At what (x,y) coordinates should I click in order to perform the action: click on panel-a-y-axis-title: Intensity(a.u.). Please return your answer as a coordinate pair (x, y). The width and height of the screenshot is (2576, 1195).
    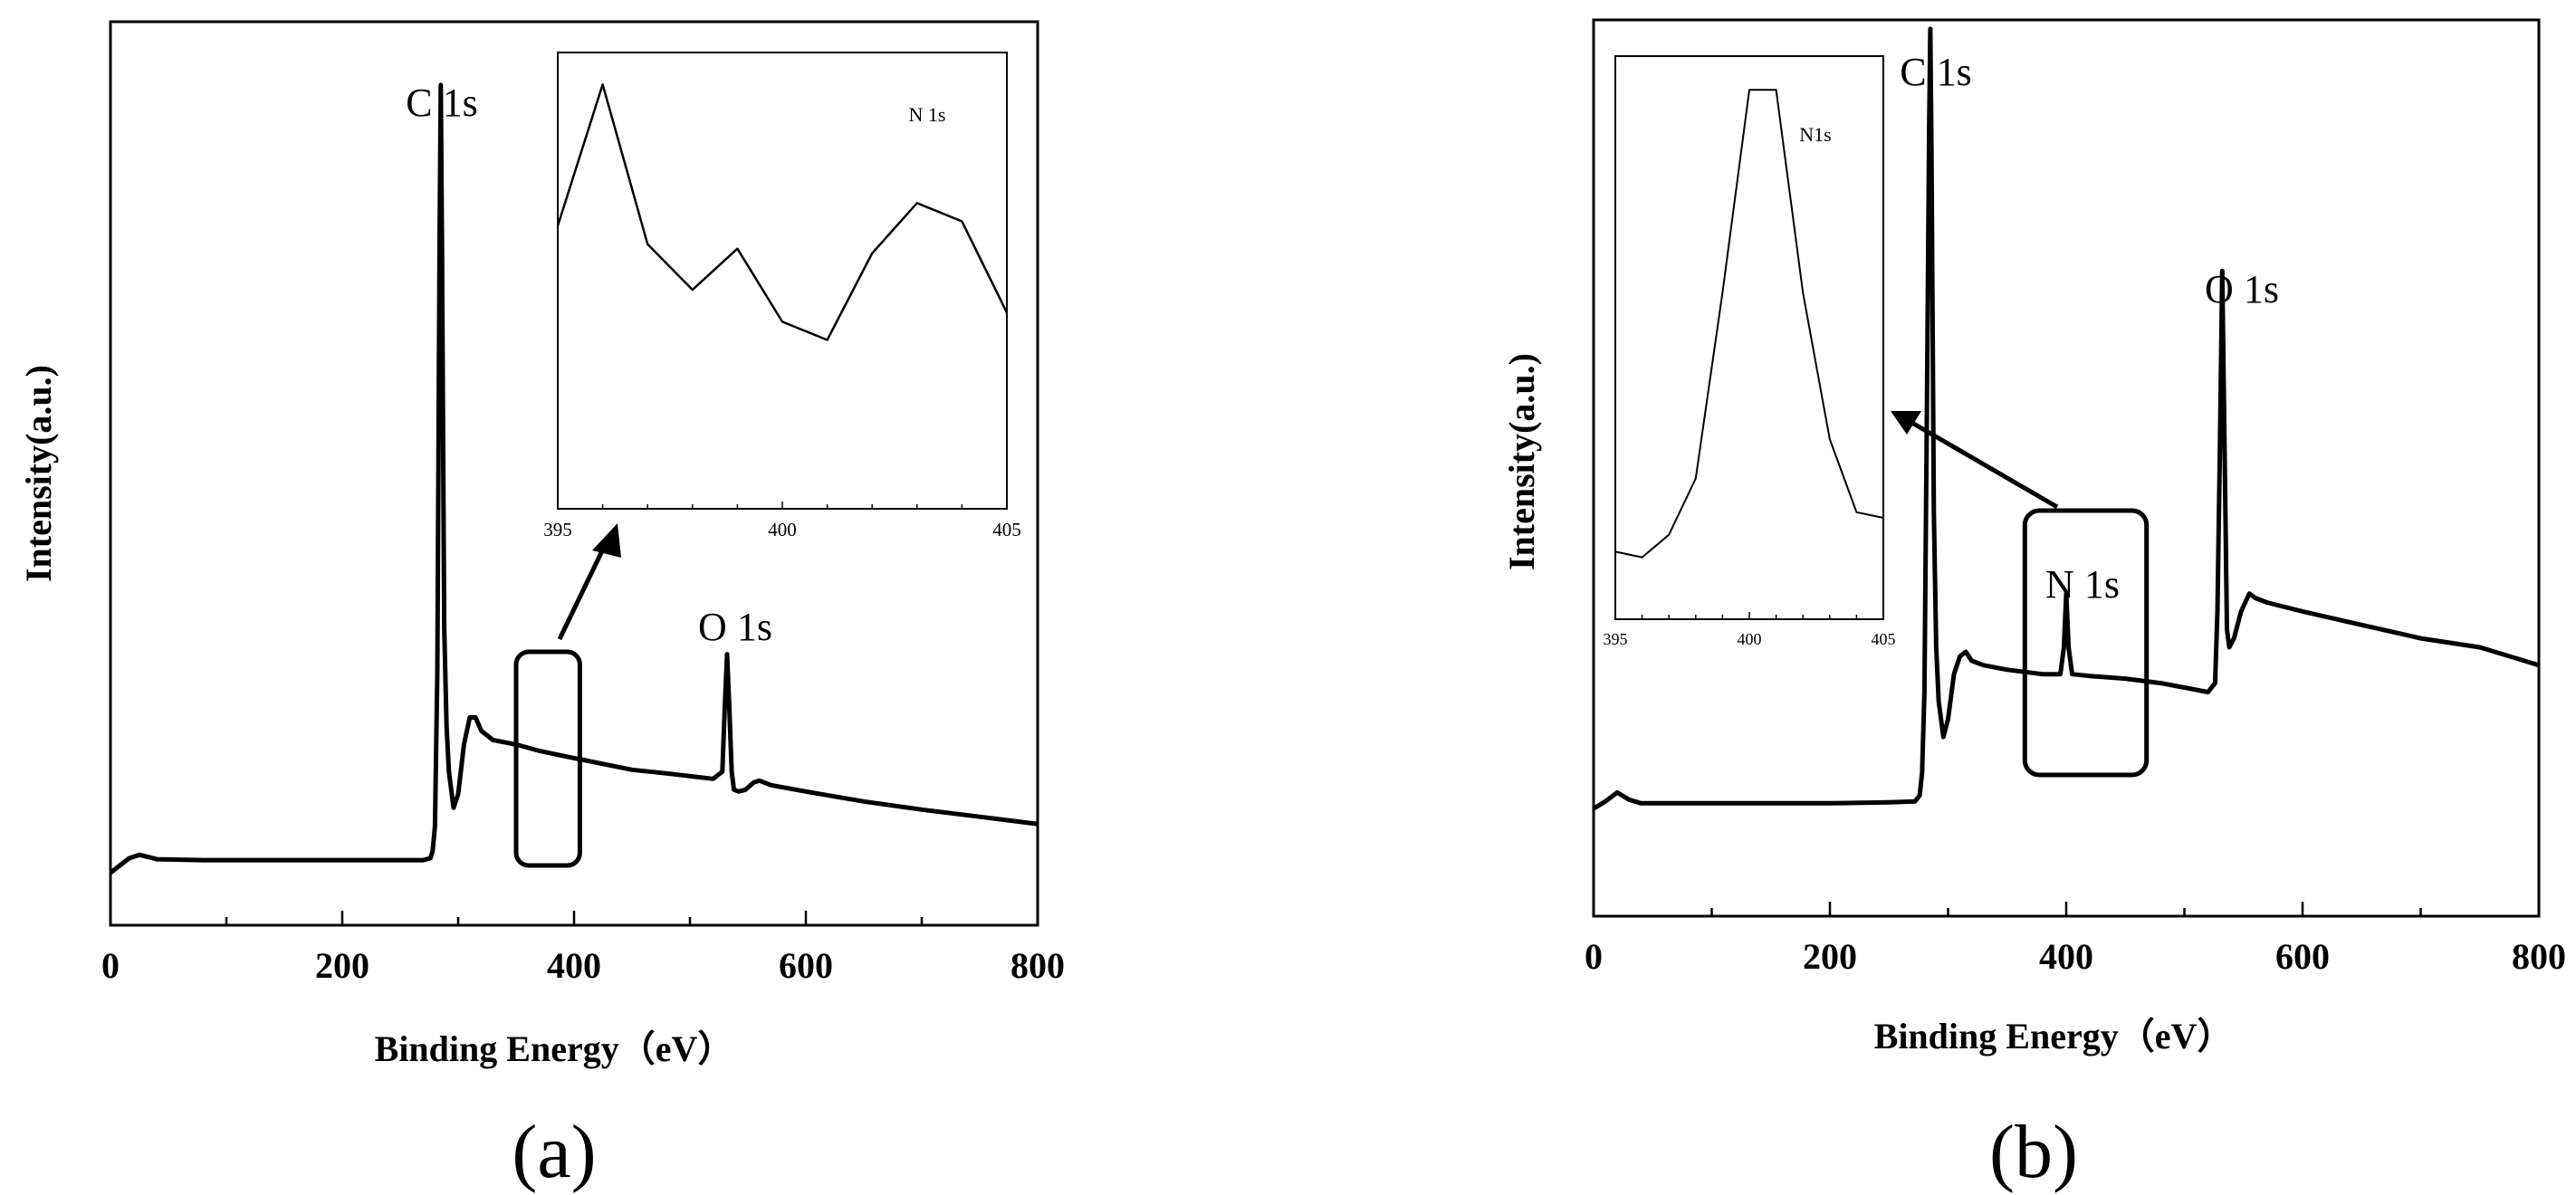
    Looking at the image, I should click on (38, 473).